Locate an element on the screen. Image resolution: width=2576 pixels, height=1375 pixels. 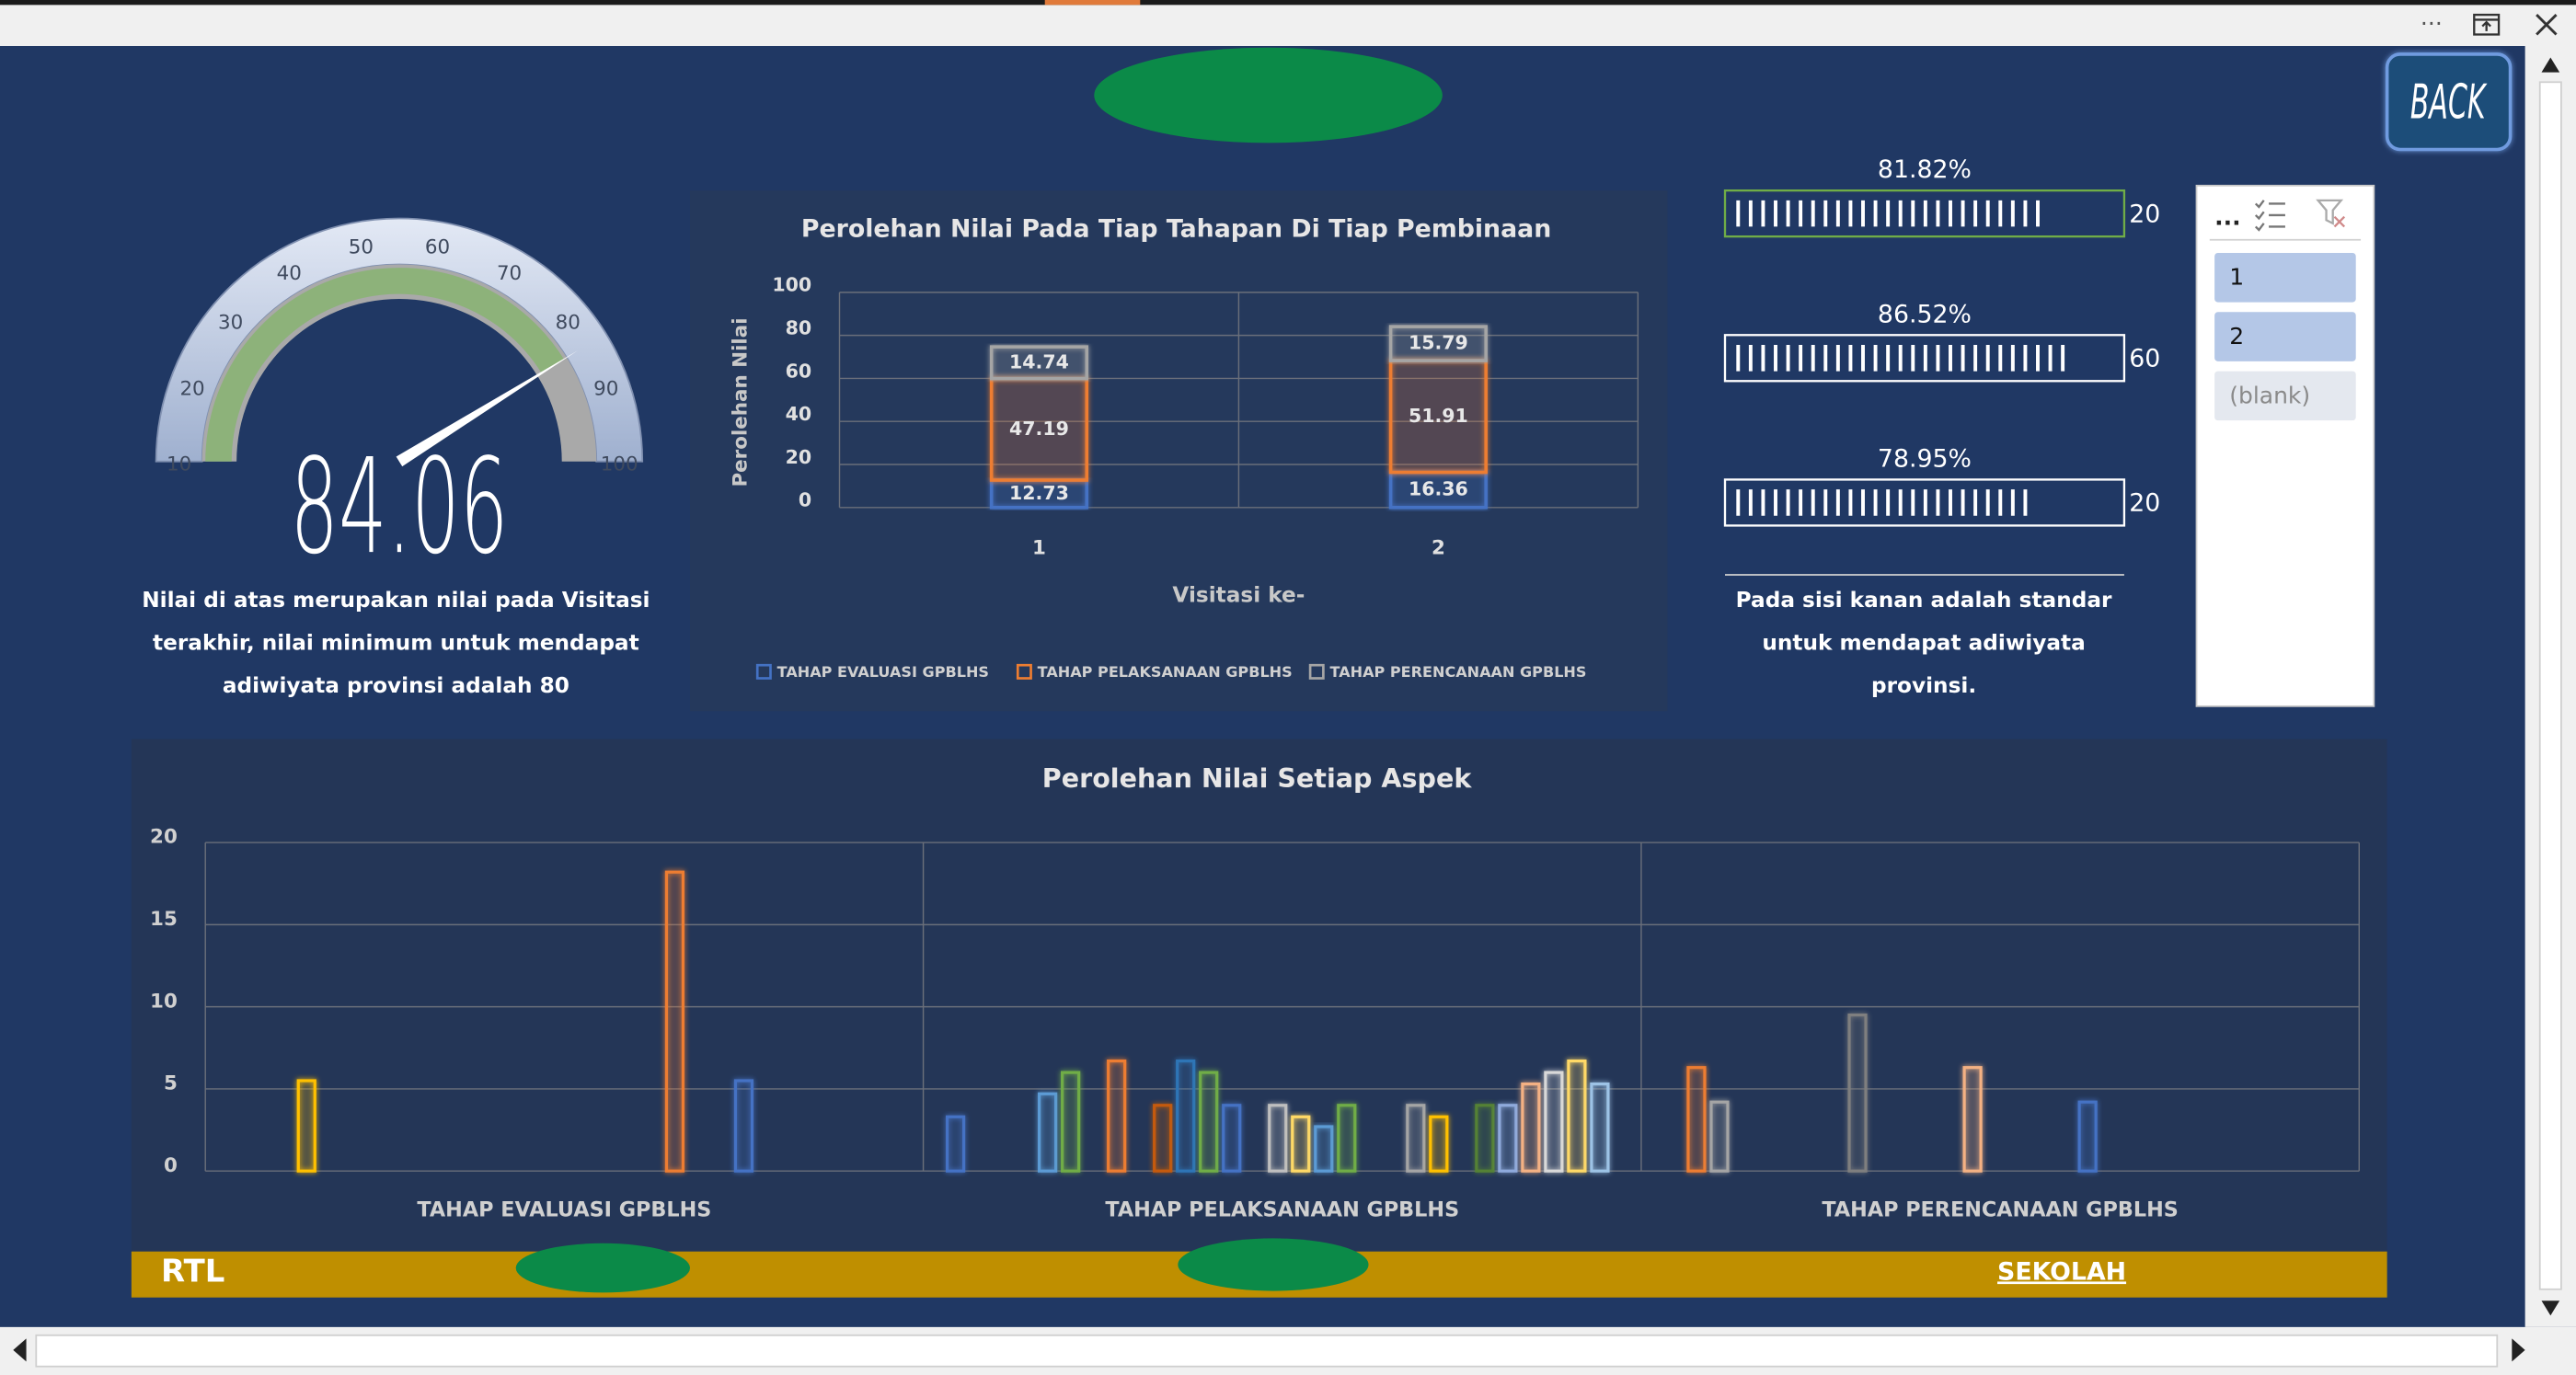
gauge-tick-label: 90 is located at coordinates (605, 389).